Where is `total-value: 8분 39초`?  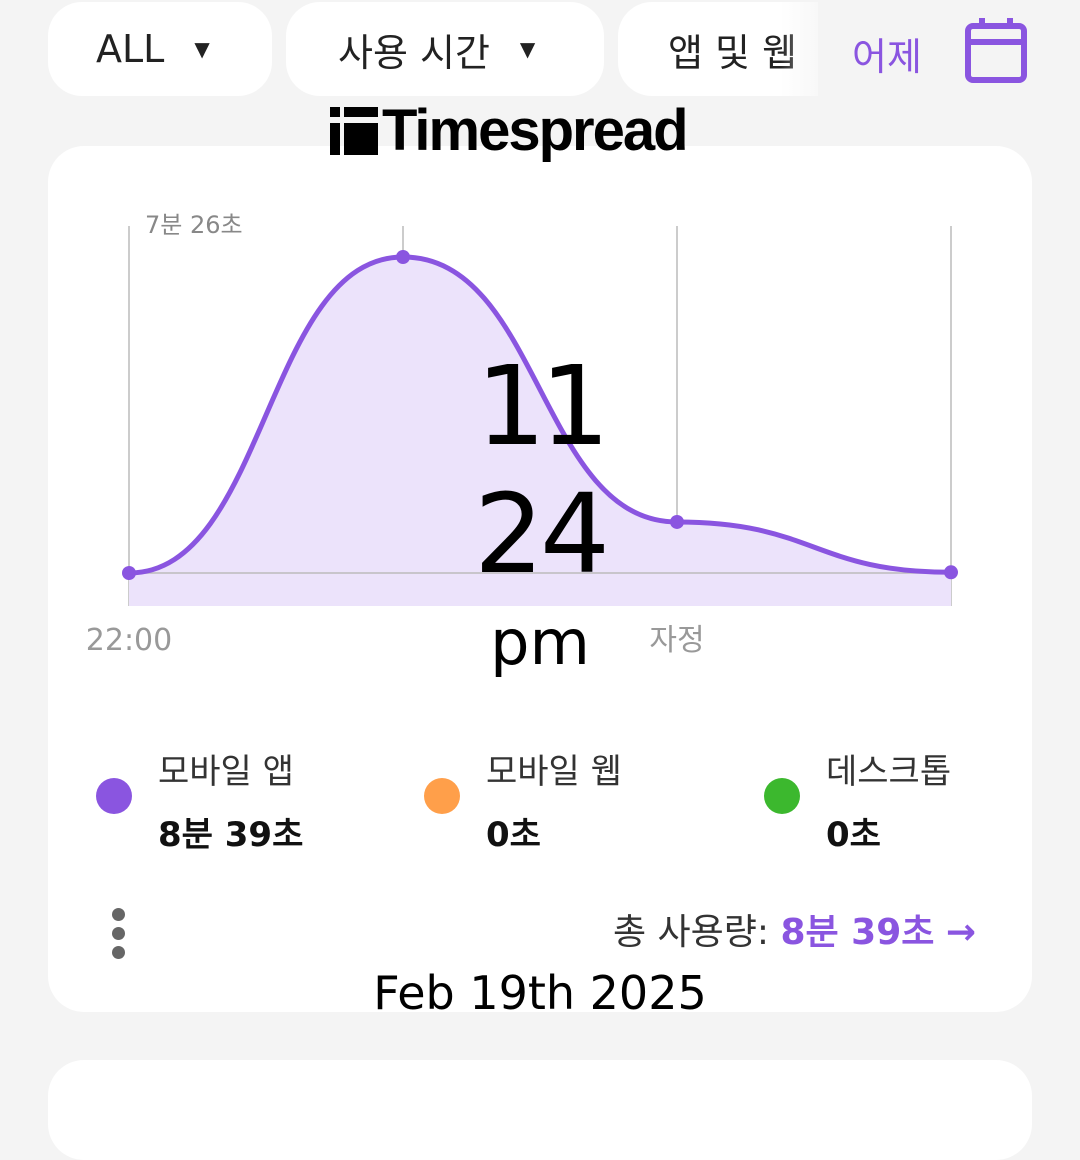 total-value: 8분 39초 is located at coordinates (857, 932).